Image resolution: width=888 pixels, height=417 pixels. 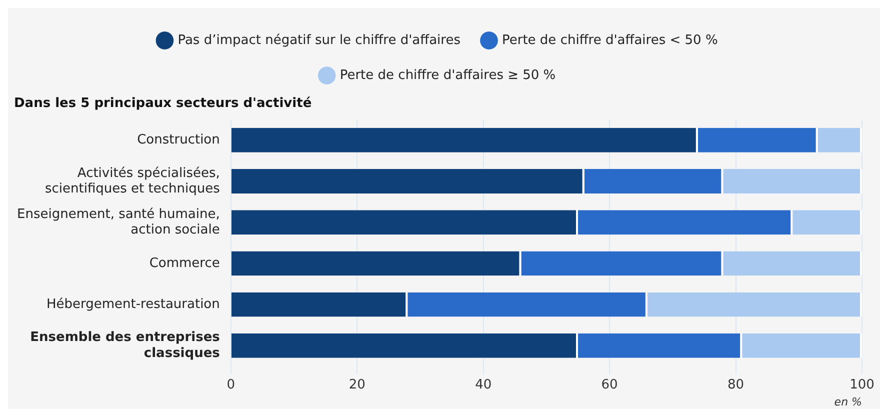 I want to click on x-tick-label: 20, so click(x=357, y=384).